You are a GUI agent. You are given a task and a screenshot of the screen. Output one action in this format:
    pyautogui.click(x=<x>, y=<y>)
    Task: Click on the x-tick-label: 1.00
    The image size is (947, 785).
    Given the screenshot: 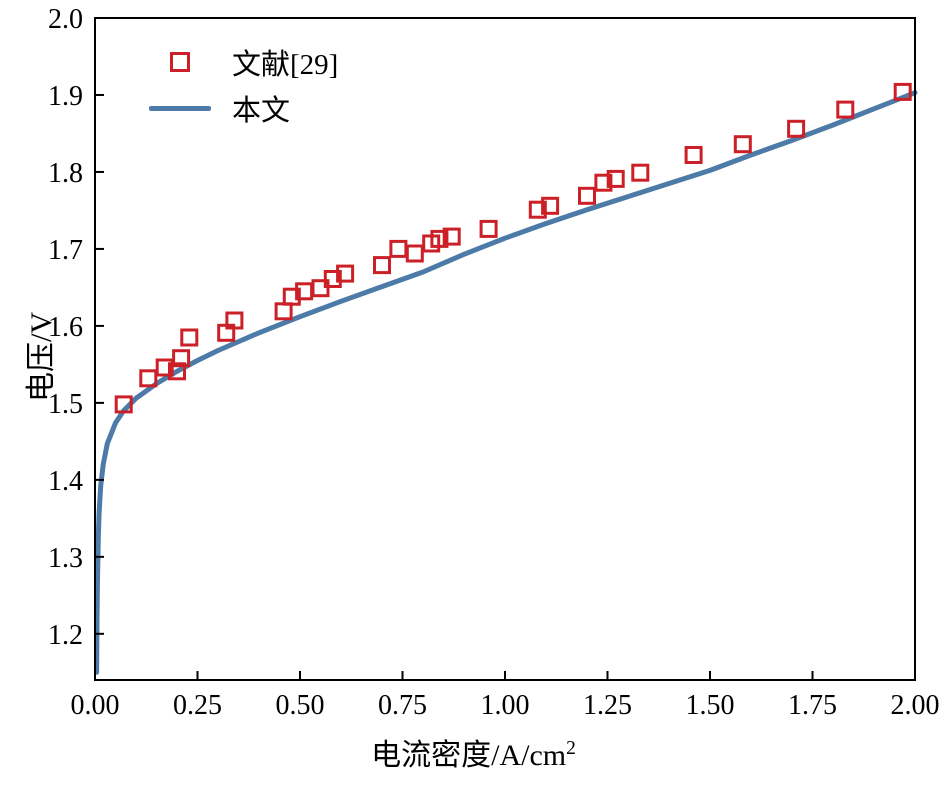 What is the action you would take?
    pyautogui.click(x=505, y=705)
    